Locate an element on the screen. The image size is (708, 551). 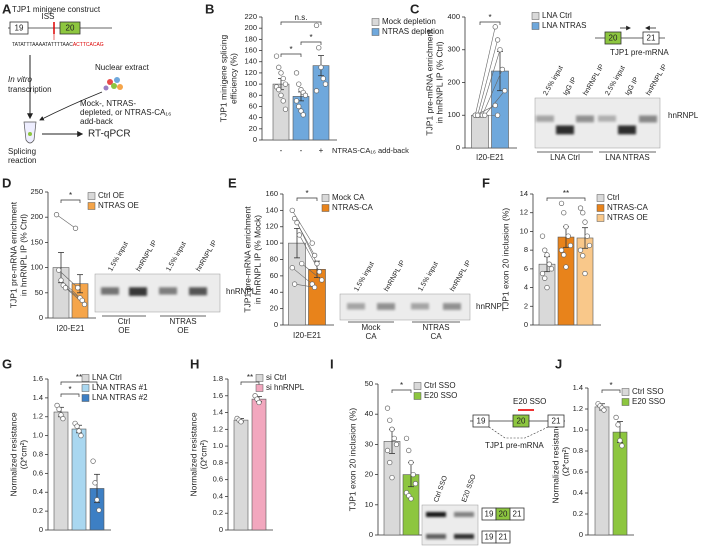
x-tick-label: + is located at coordinates (321, 150).